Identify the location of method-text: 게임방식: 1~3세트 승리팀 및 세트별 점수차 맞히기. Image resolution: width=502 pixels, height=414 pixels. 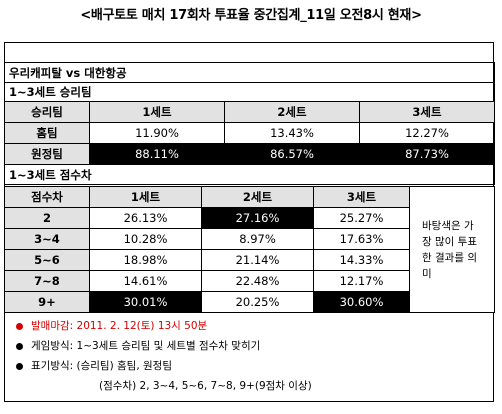
(146, 346).